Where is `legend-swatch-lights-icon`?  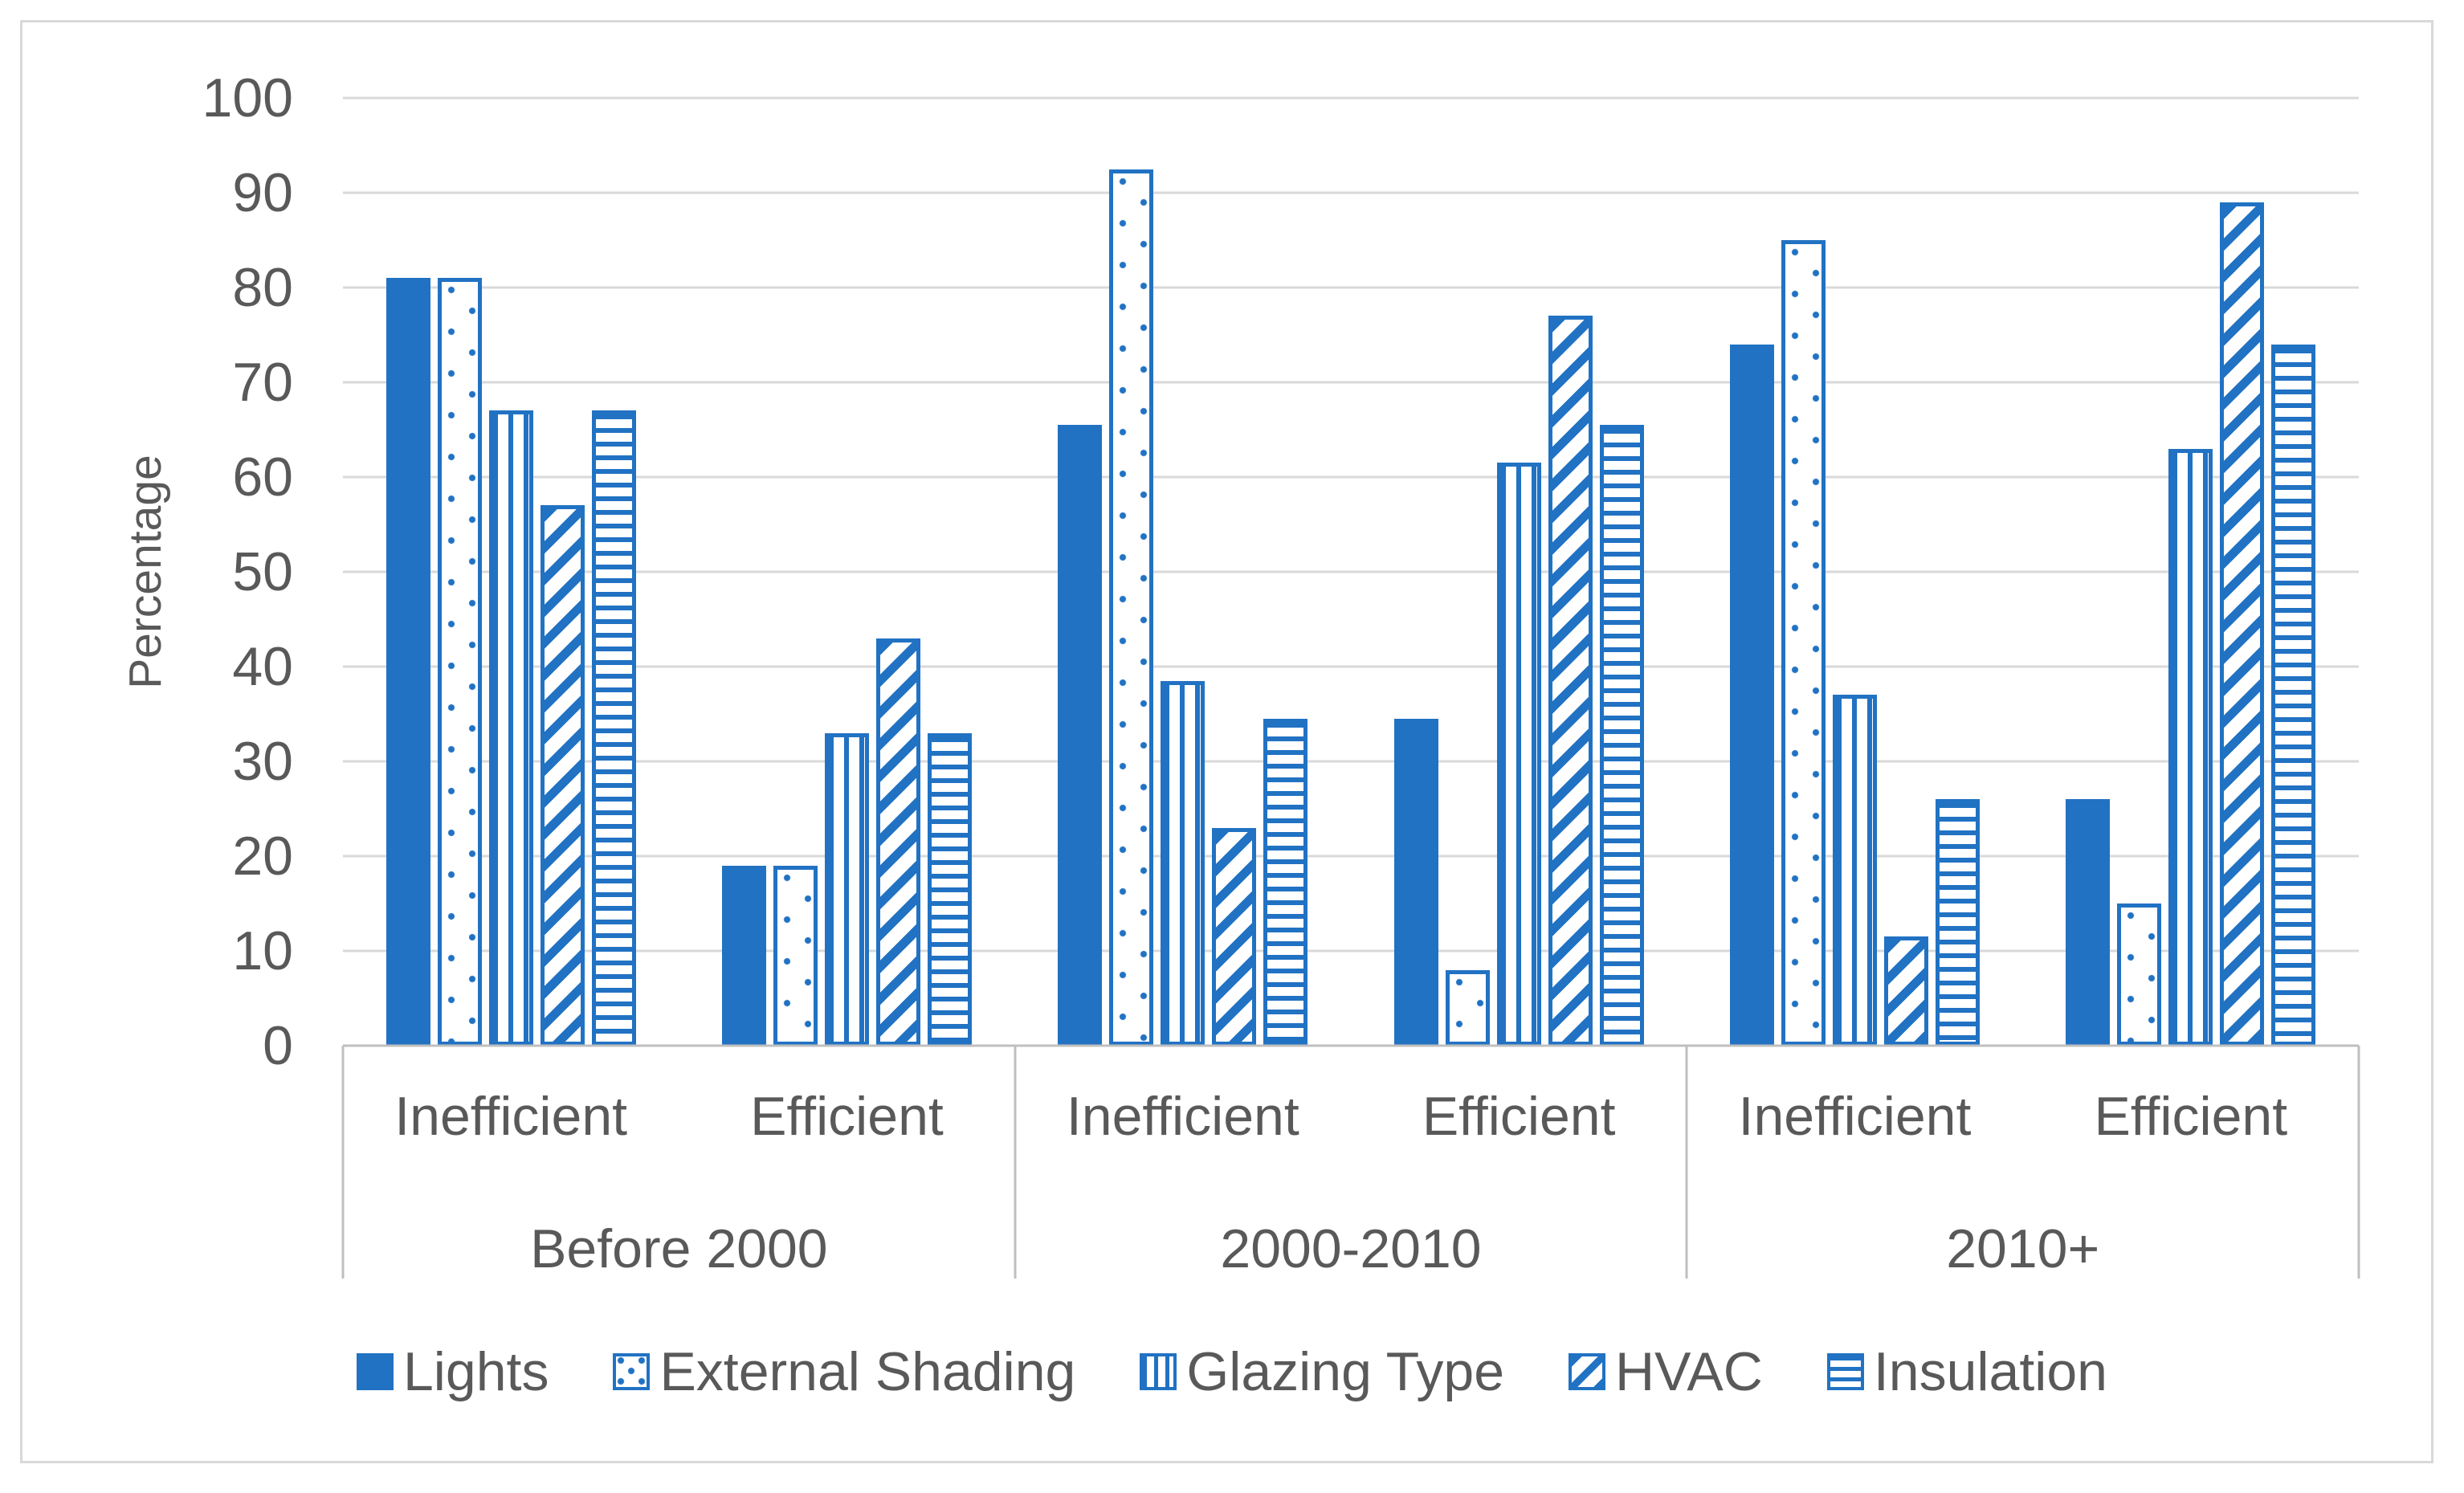
legend-swatch-lights-icon is located at coordinates (375, 1371).